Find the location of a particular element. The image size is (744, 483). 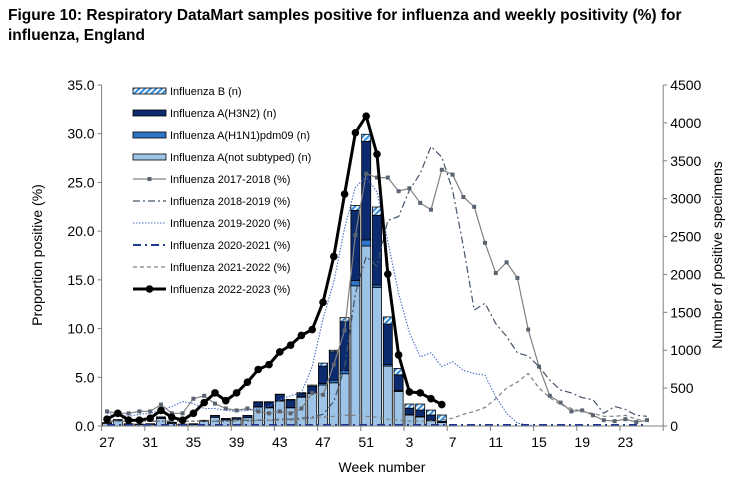

legend-label: Influenza 2019-2020 (%) is located at coordinates (230, 224).